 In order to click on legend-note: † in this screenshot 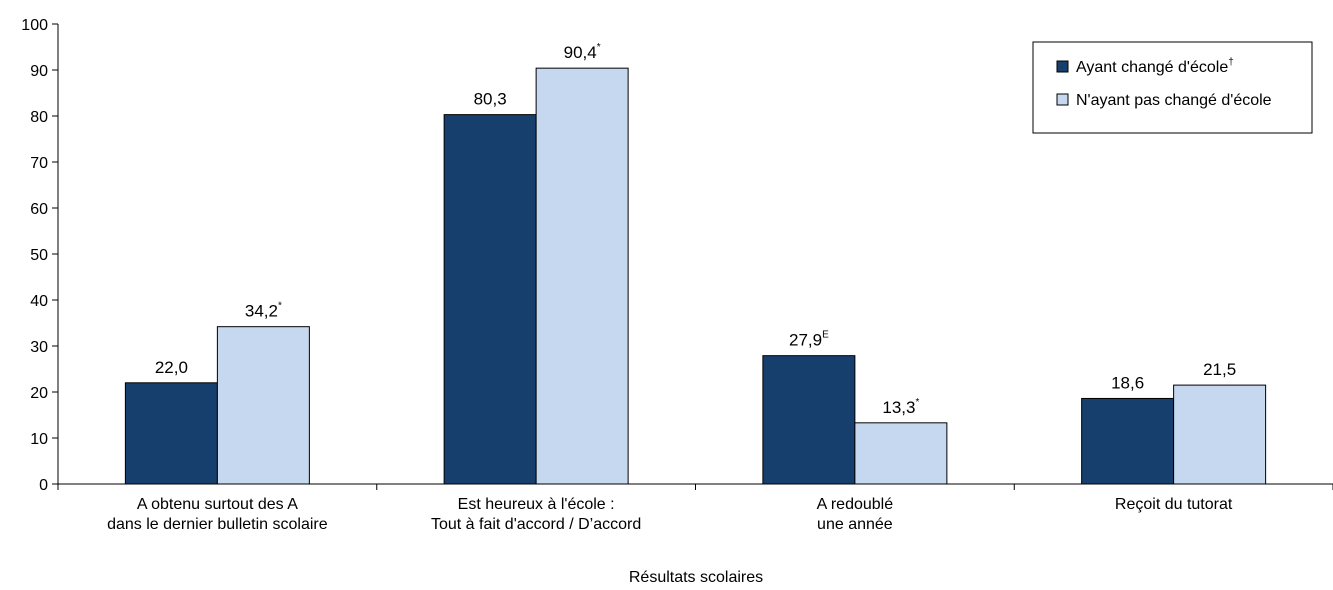, I will do `click(1231, 62)`.